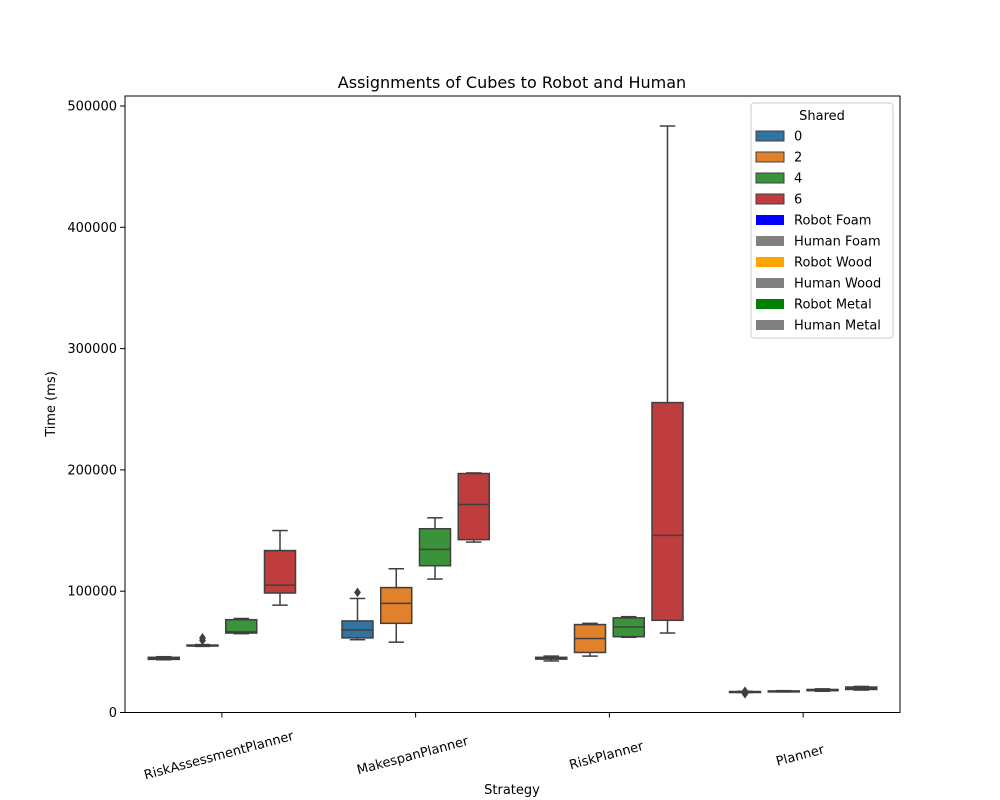  Describe the element at coordinates (219, 756) in the screenshot. I see `x-tick-label: RiskAssessmentPlanner` at that location.